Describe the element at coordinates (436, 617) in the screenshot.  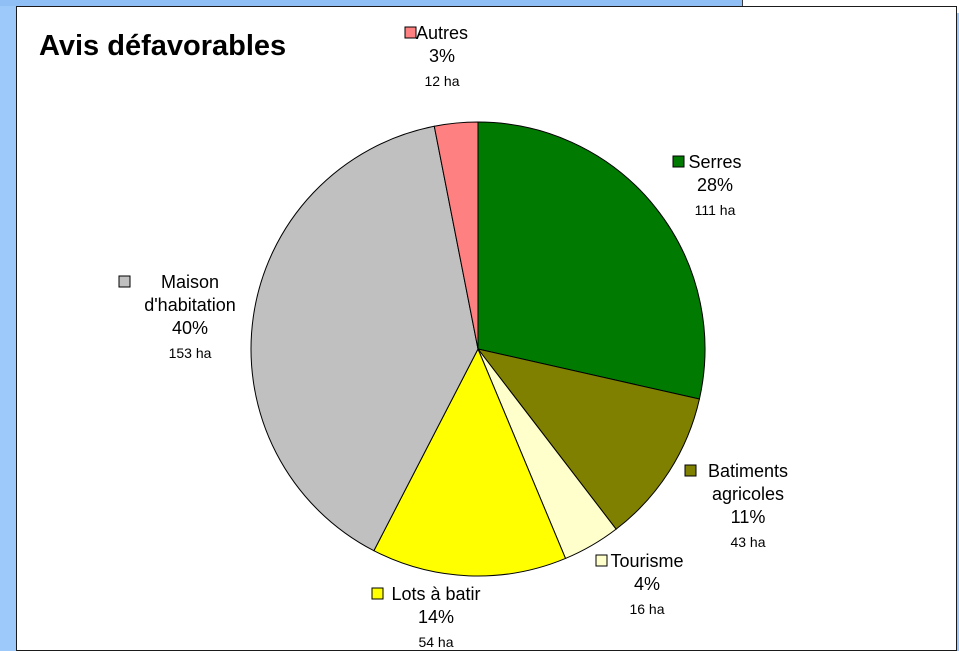
I see `slice-percent-lots-a-batir: 14%` at that location.